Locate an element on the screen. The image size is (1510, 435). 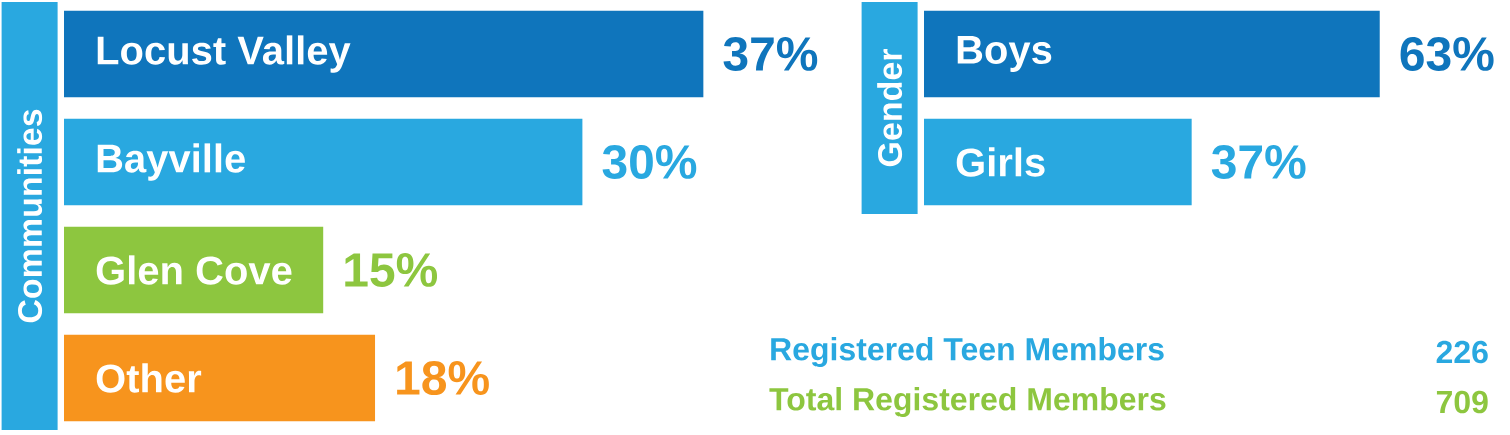
text: 709 is located at coordinates (1462, 402).